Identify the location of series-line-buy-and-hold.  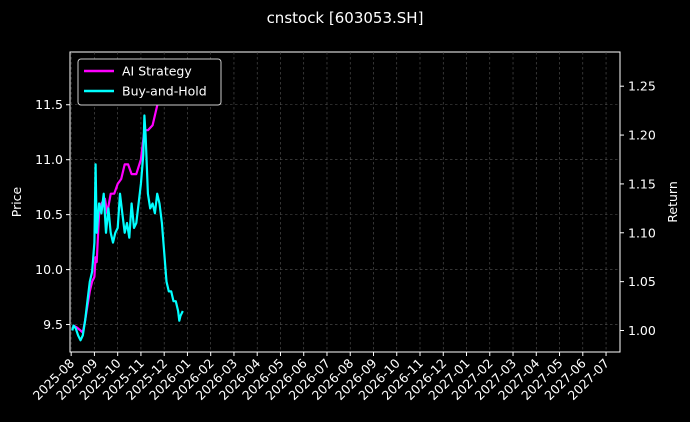
(127, 228).